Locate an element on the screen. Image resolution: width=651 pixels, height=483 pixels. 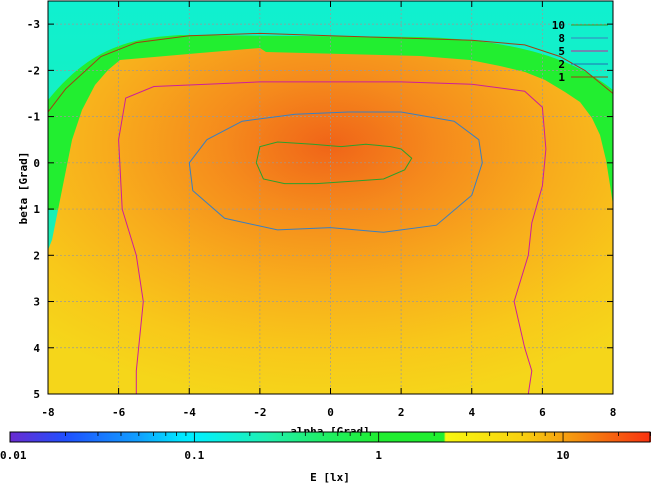
y-tick-label: 3 is located at coordinates (36, 302).